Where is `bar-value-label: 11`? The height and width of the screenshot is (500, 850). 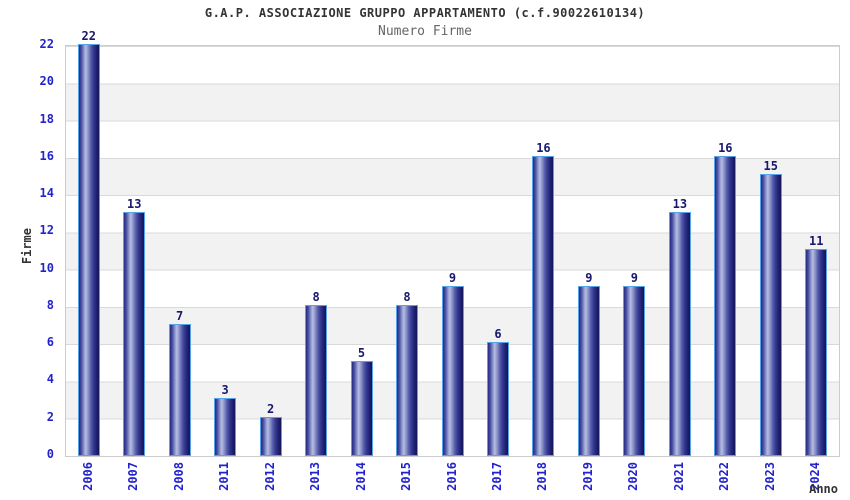 bar-value-label: 11 is located at coordinates (816, 241).